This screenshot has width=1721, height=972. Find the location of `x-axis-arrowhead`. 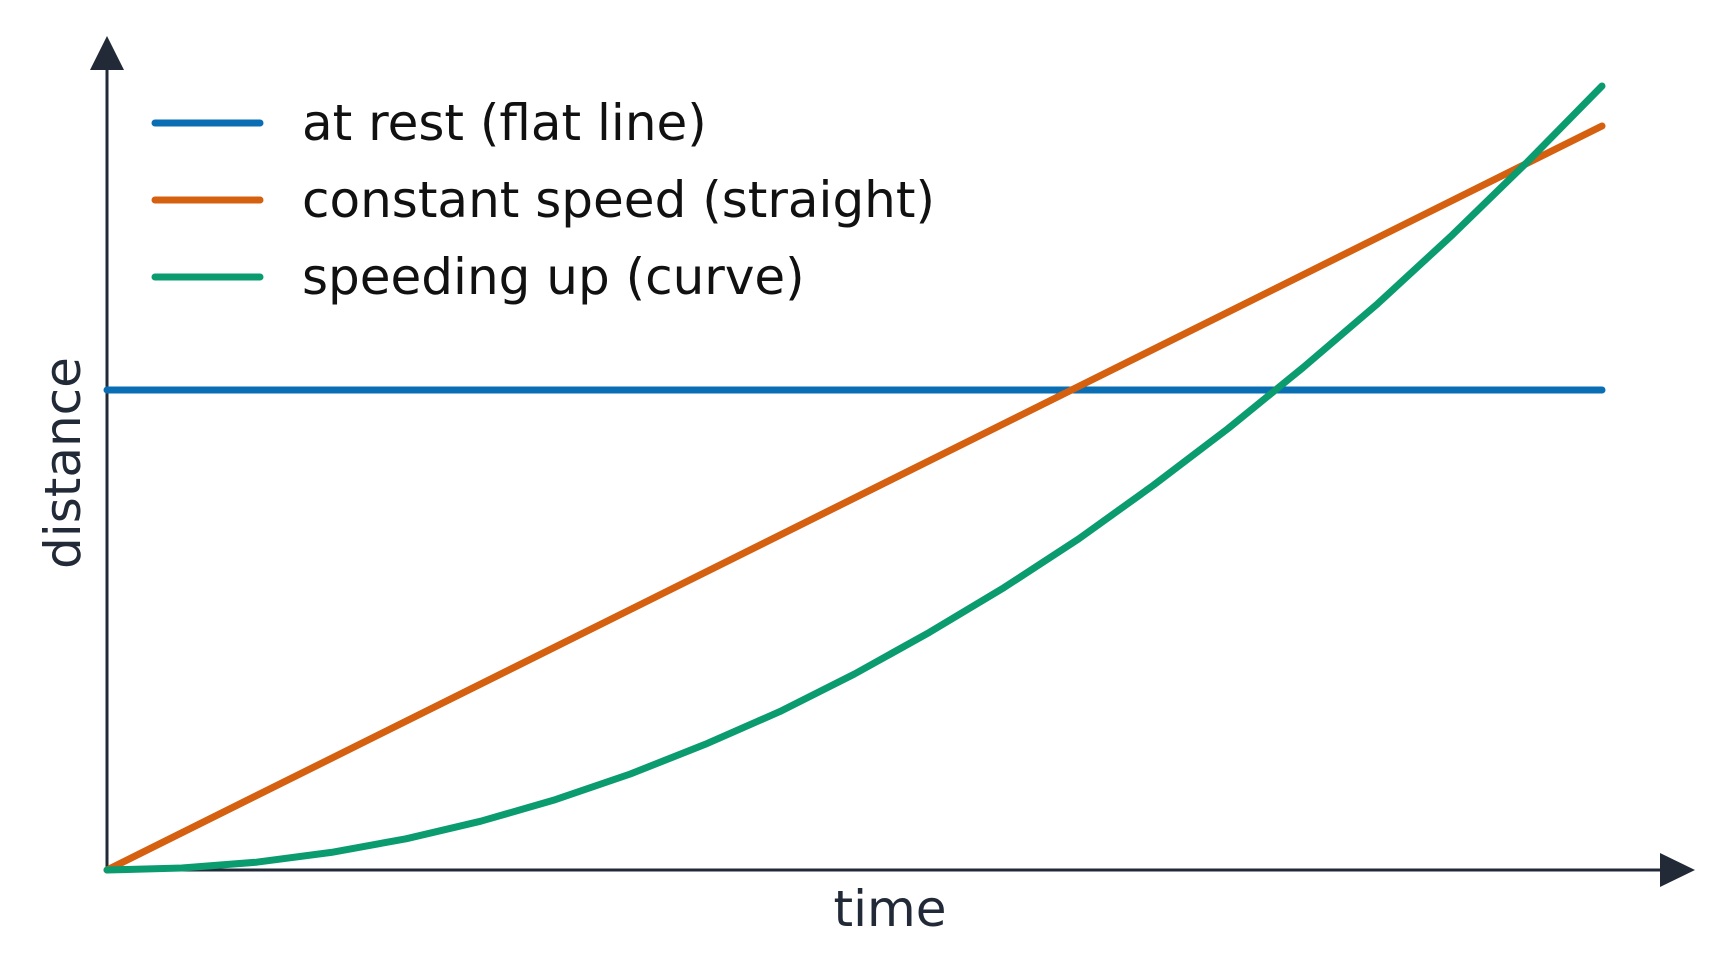

x-axis-arrowhead is located at coordinates (1677, 870).